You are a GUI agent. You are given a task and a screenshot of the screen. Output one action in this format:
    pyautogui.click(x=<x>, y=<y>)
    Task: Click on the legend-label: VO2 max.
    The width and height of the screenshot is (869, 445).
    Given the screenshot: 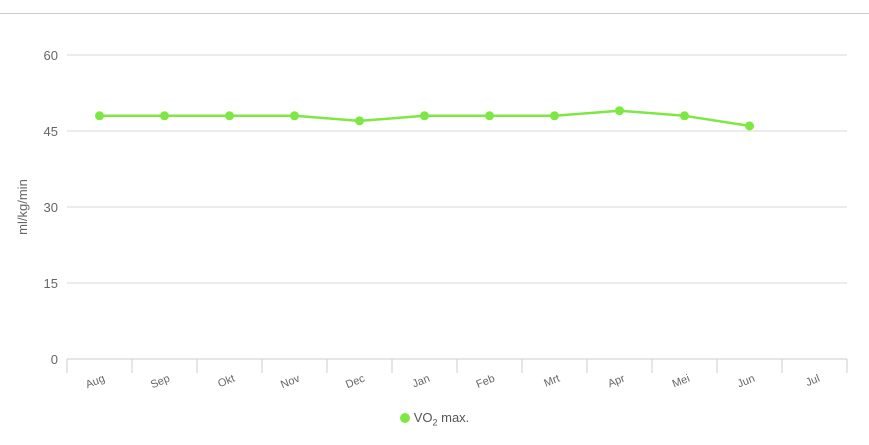 What is the action you would take?
    pyautogui.click(x=441, y=419)
    